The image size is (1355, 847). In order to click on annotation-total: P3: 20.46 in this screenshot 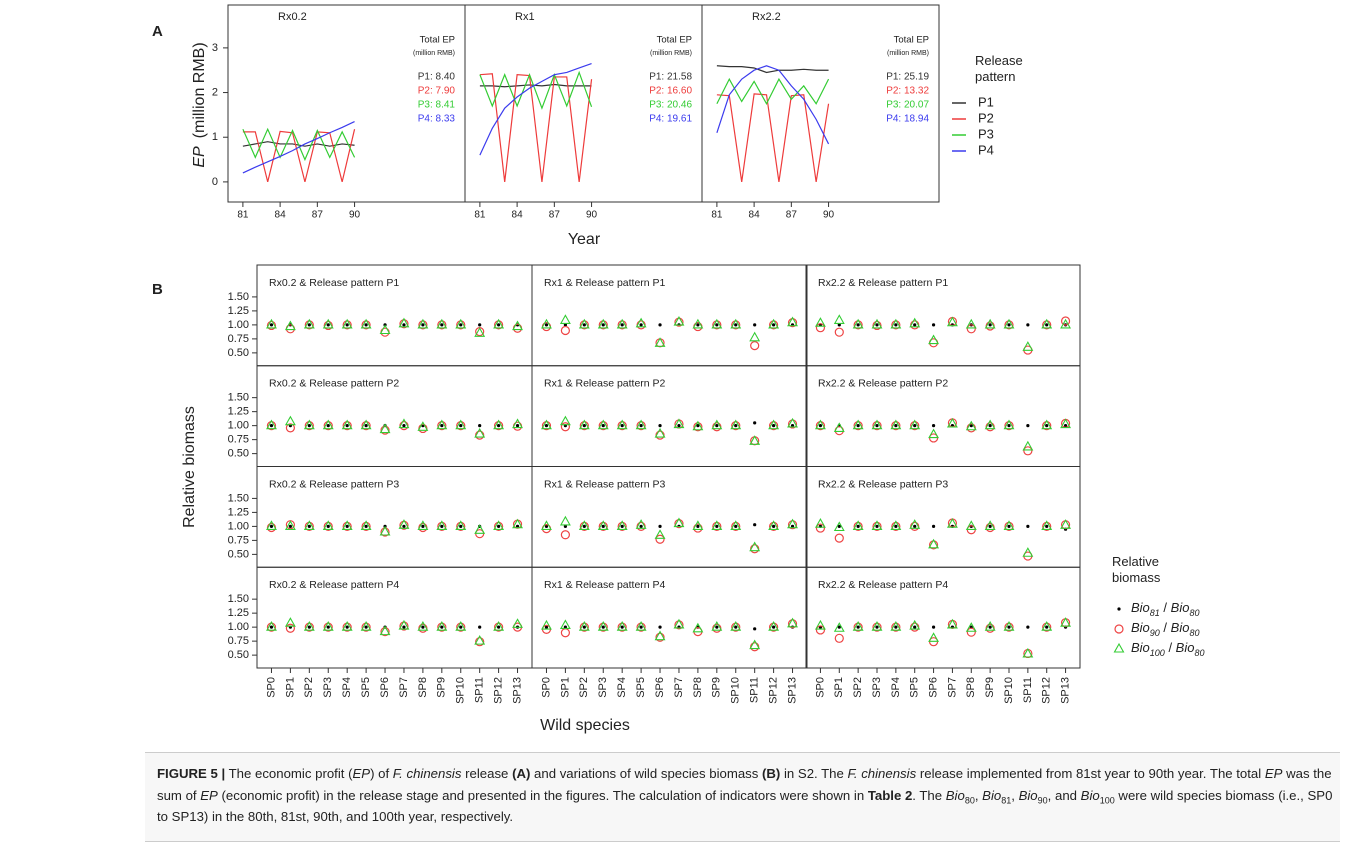, I will do `click(670, 105)`.